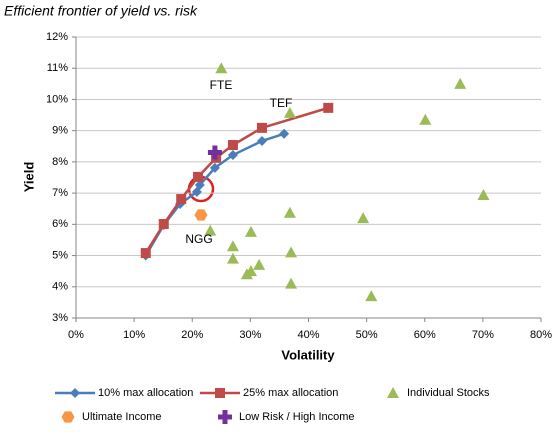  Describe the element at coordinates (57, 37) in the screenshot. I see `y-tick-label: 12%` at that location.